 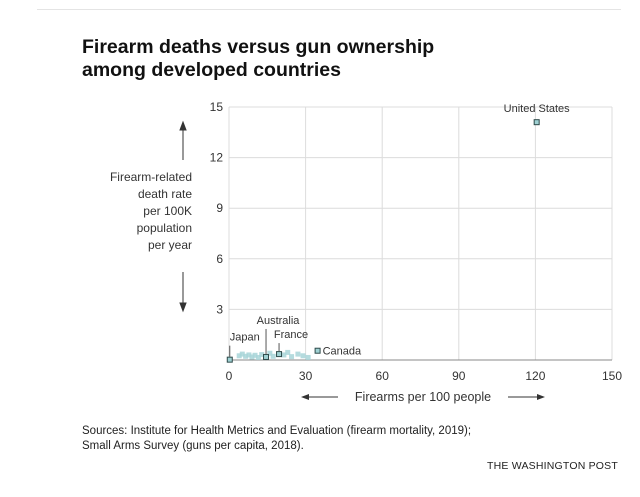 What do you see at coordinates (279, 321) in the screenshot?
I see `point-label-australia: Australia` at bounding box center [279, 321].